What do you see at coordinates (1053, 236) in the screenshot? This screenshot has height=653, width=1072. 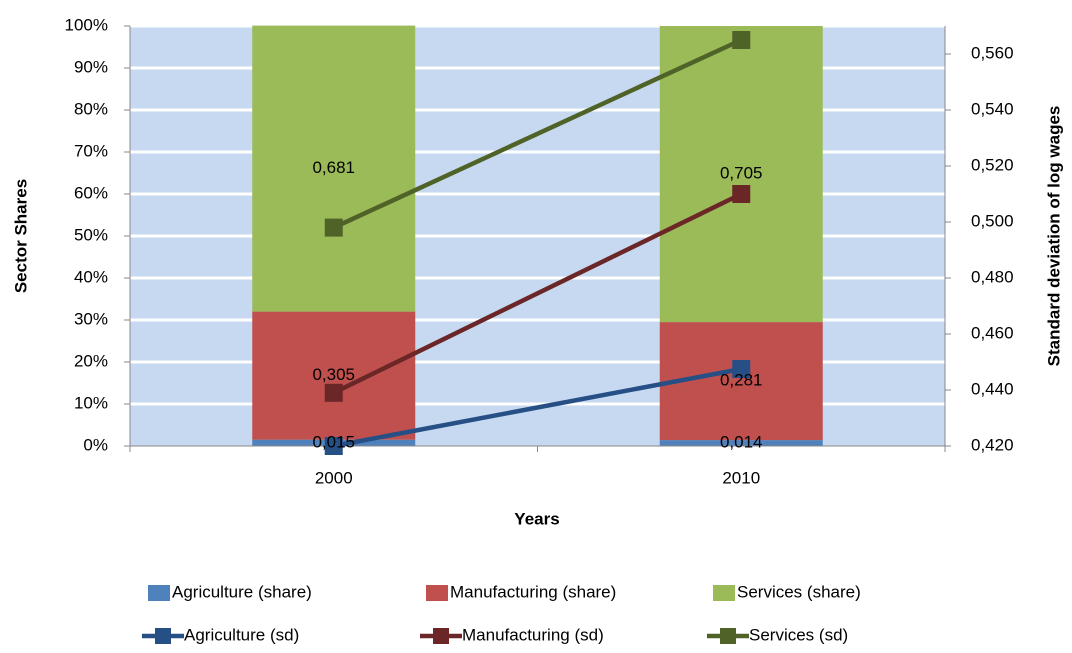 I see `y2-axis-title: Standard deviation of log wages` at bounding box center [1053, 236].